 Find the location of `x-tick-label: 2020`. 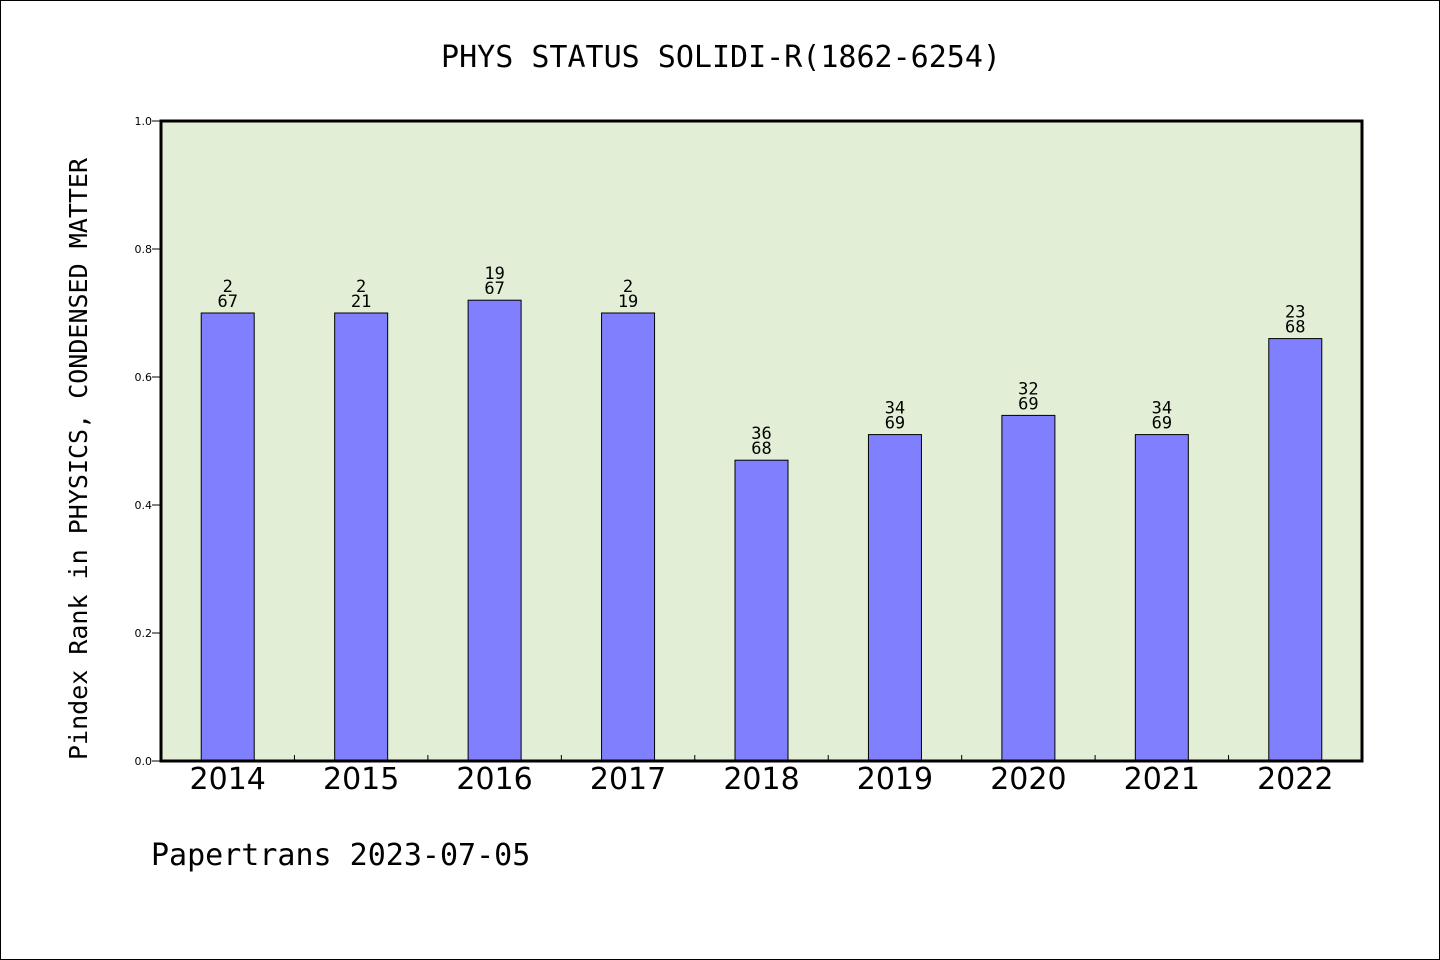

x-tick-label: 2020 is located at coordinates (1028, 779).